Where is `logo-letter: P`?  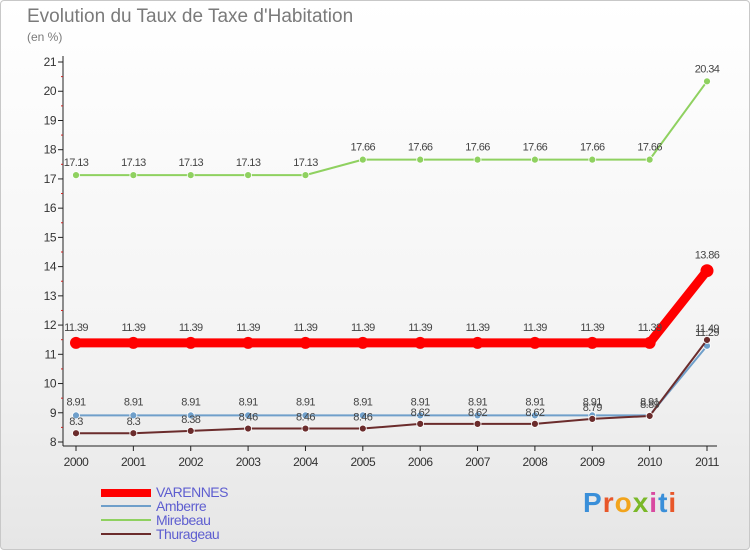
logo-letter: P is located at coordinates (593, 502).